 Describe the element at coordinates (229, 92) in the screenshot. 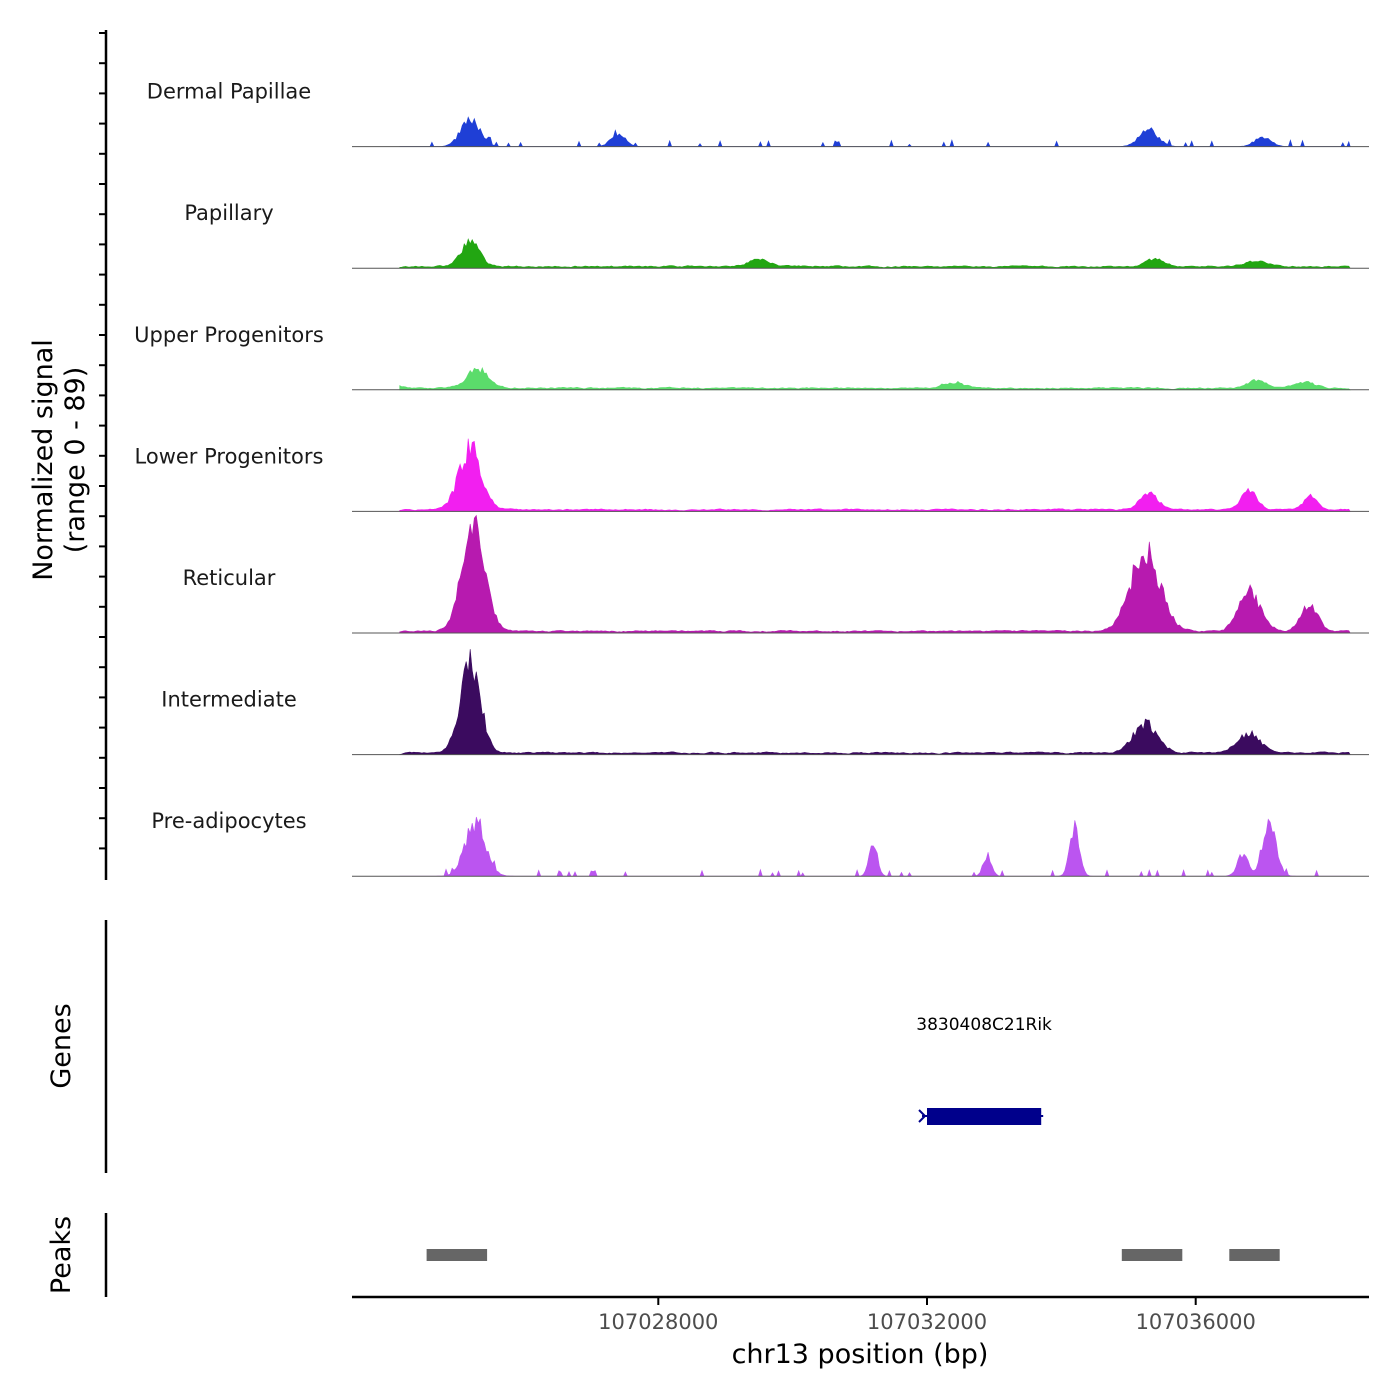

I see `track-label: Dermal Papillae` at that location.